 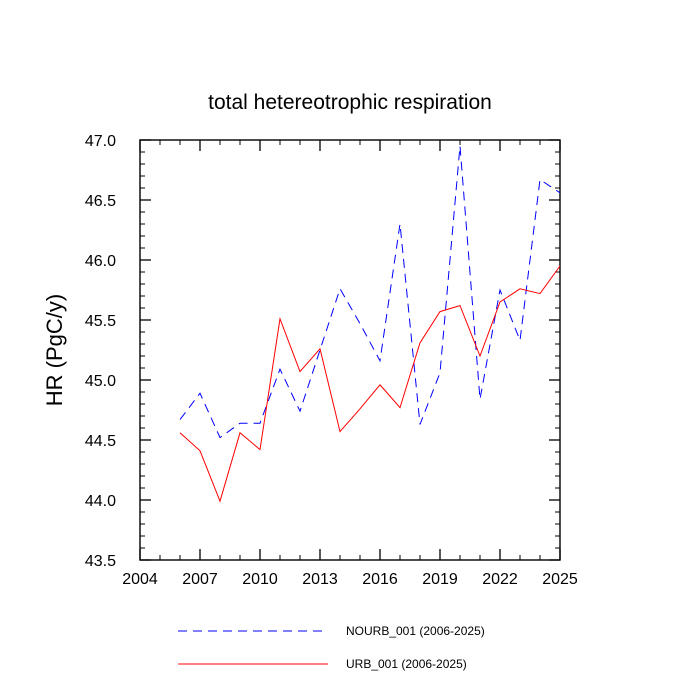 What do you see at coordinates (200, 579) in the screenshot?
I see `x-tick-label: 2007` at bounding box center [200, 579].